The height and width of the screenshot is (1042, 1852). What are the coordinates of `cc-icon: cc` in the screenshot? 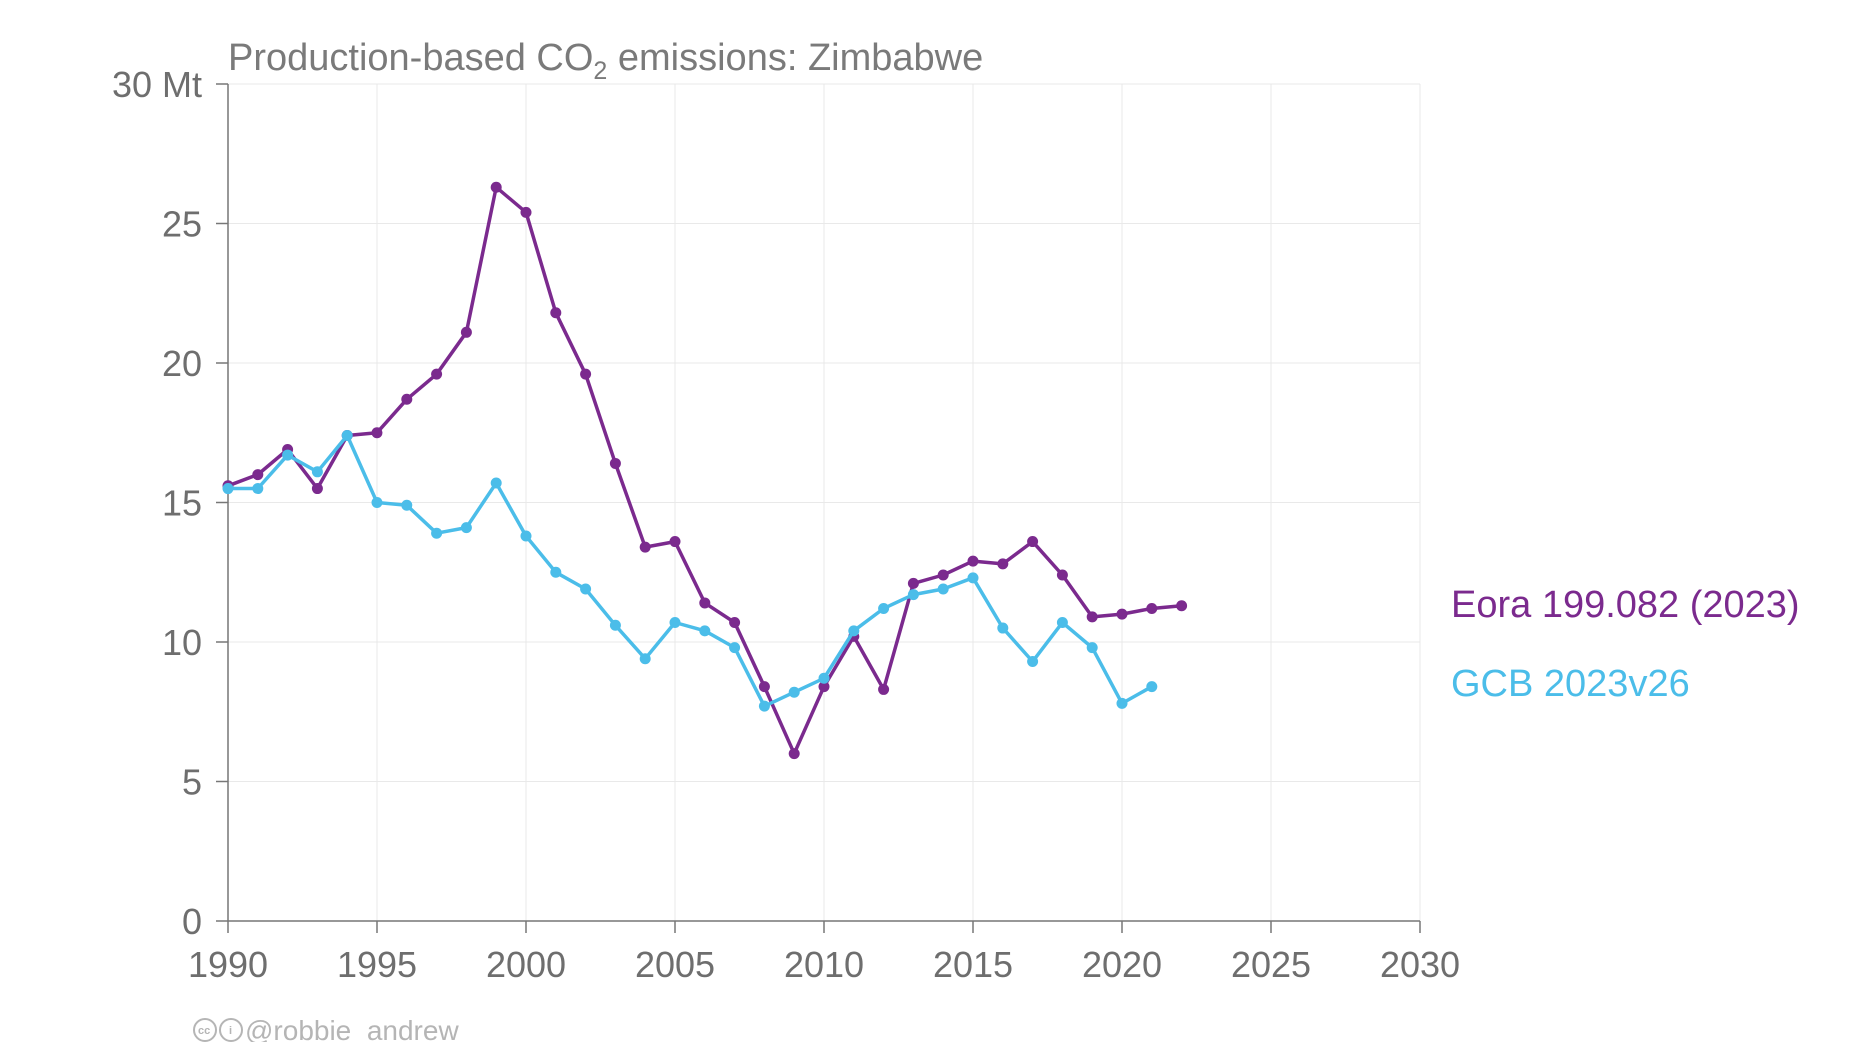 It's located at (205, 1030).